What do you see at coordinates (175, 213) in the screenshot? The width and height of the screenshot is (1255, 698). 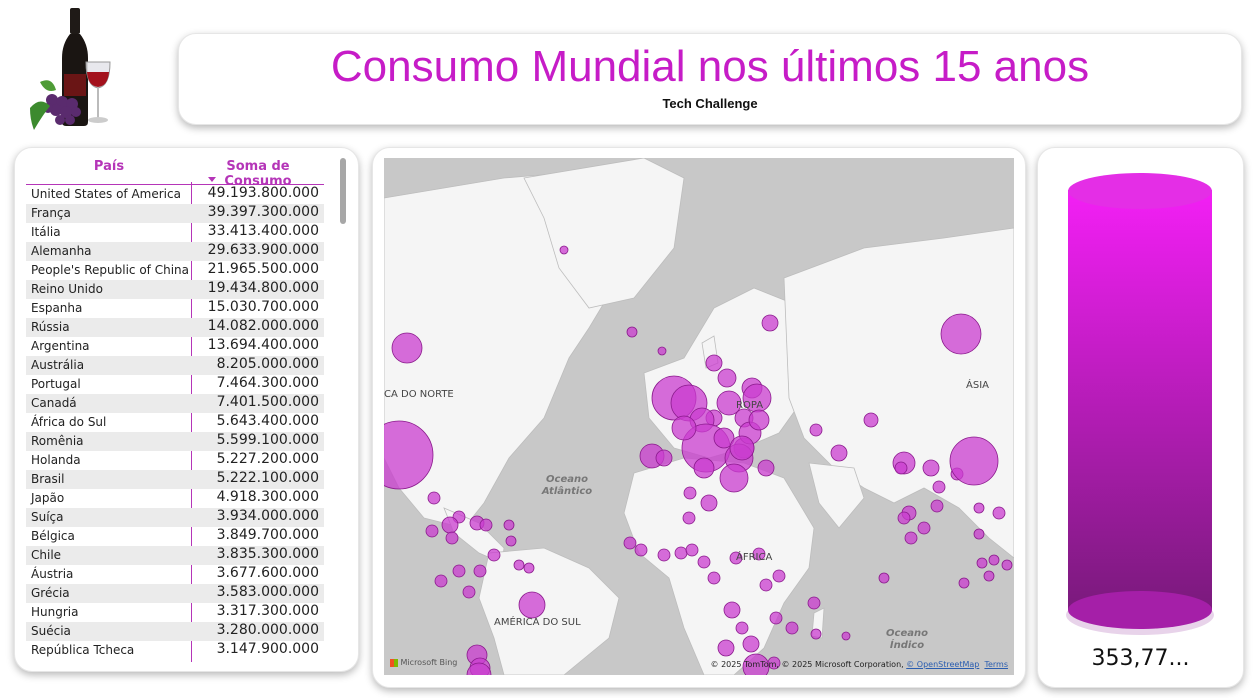 I see `table-row: França 39.397.300.000` at bounding box center [175, 213].